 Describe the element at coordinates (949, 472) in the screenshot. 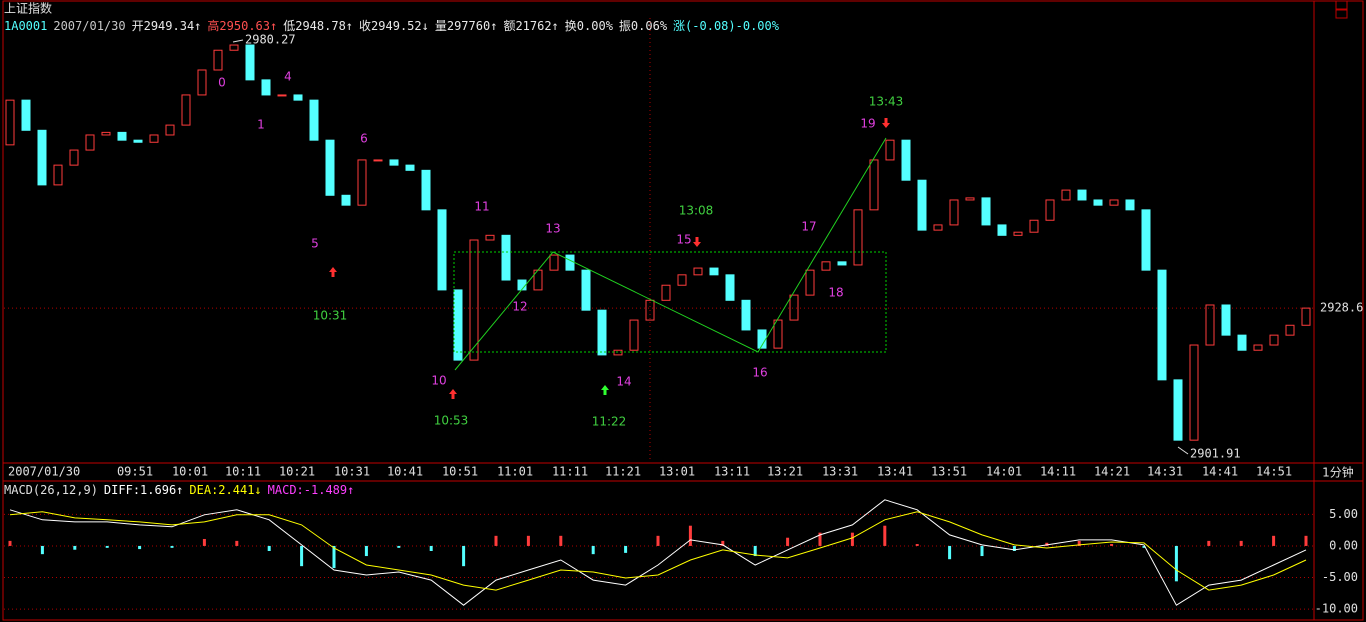

I see `x-tick-label: 13:51` at that location.